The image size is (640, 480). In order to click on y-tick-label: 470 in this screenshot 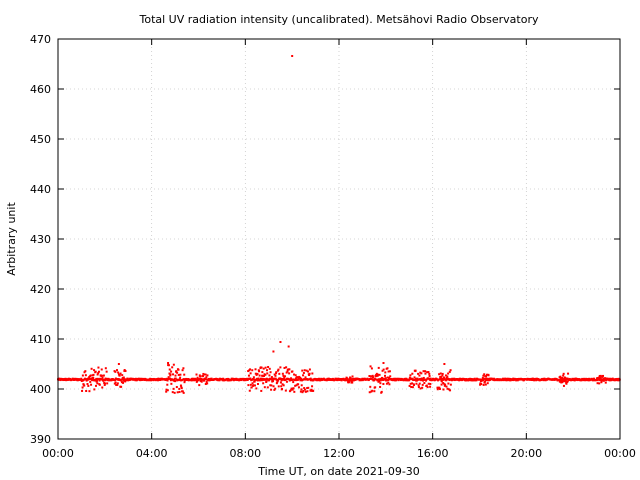, I will do `click(40, 39)`.